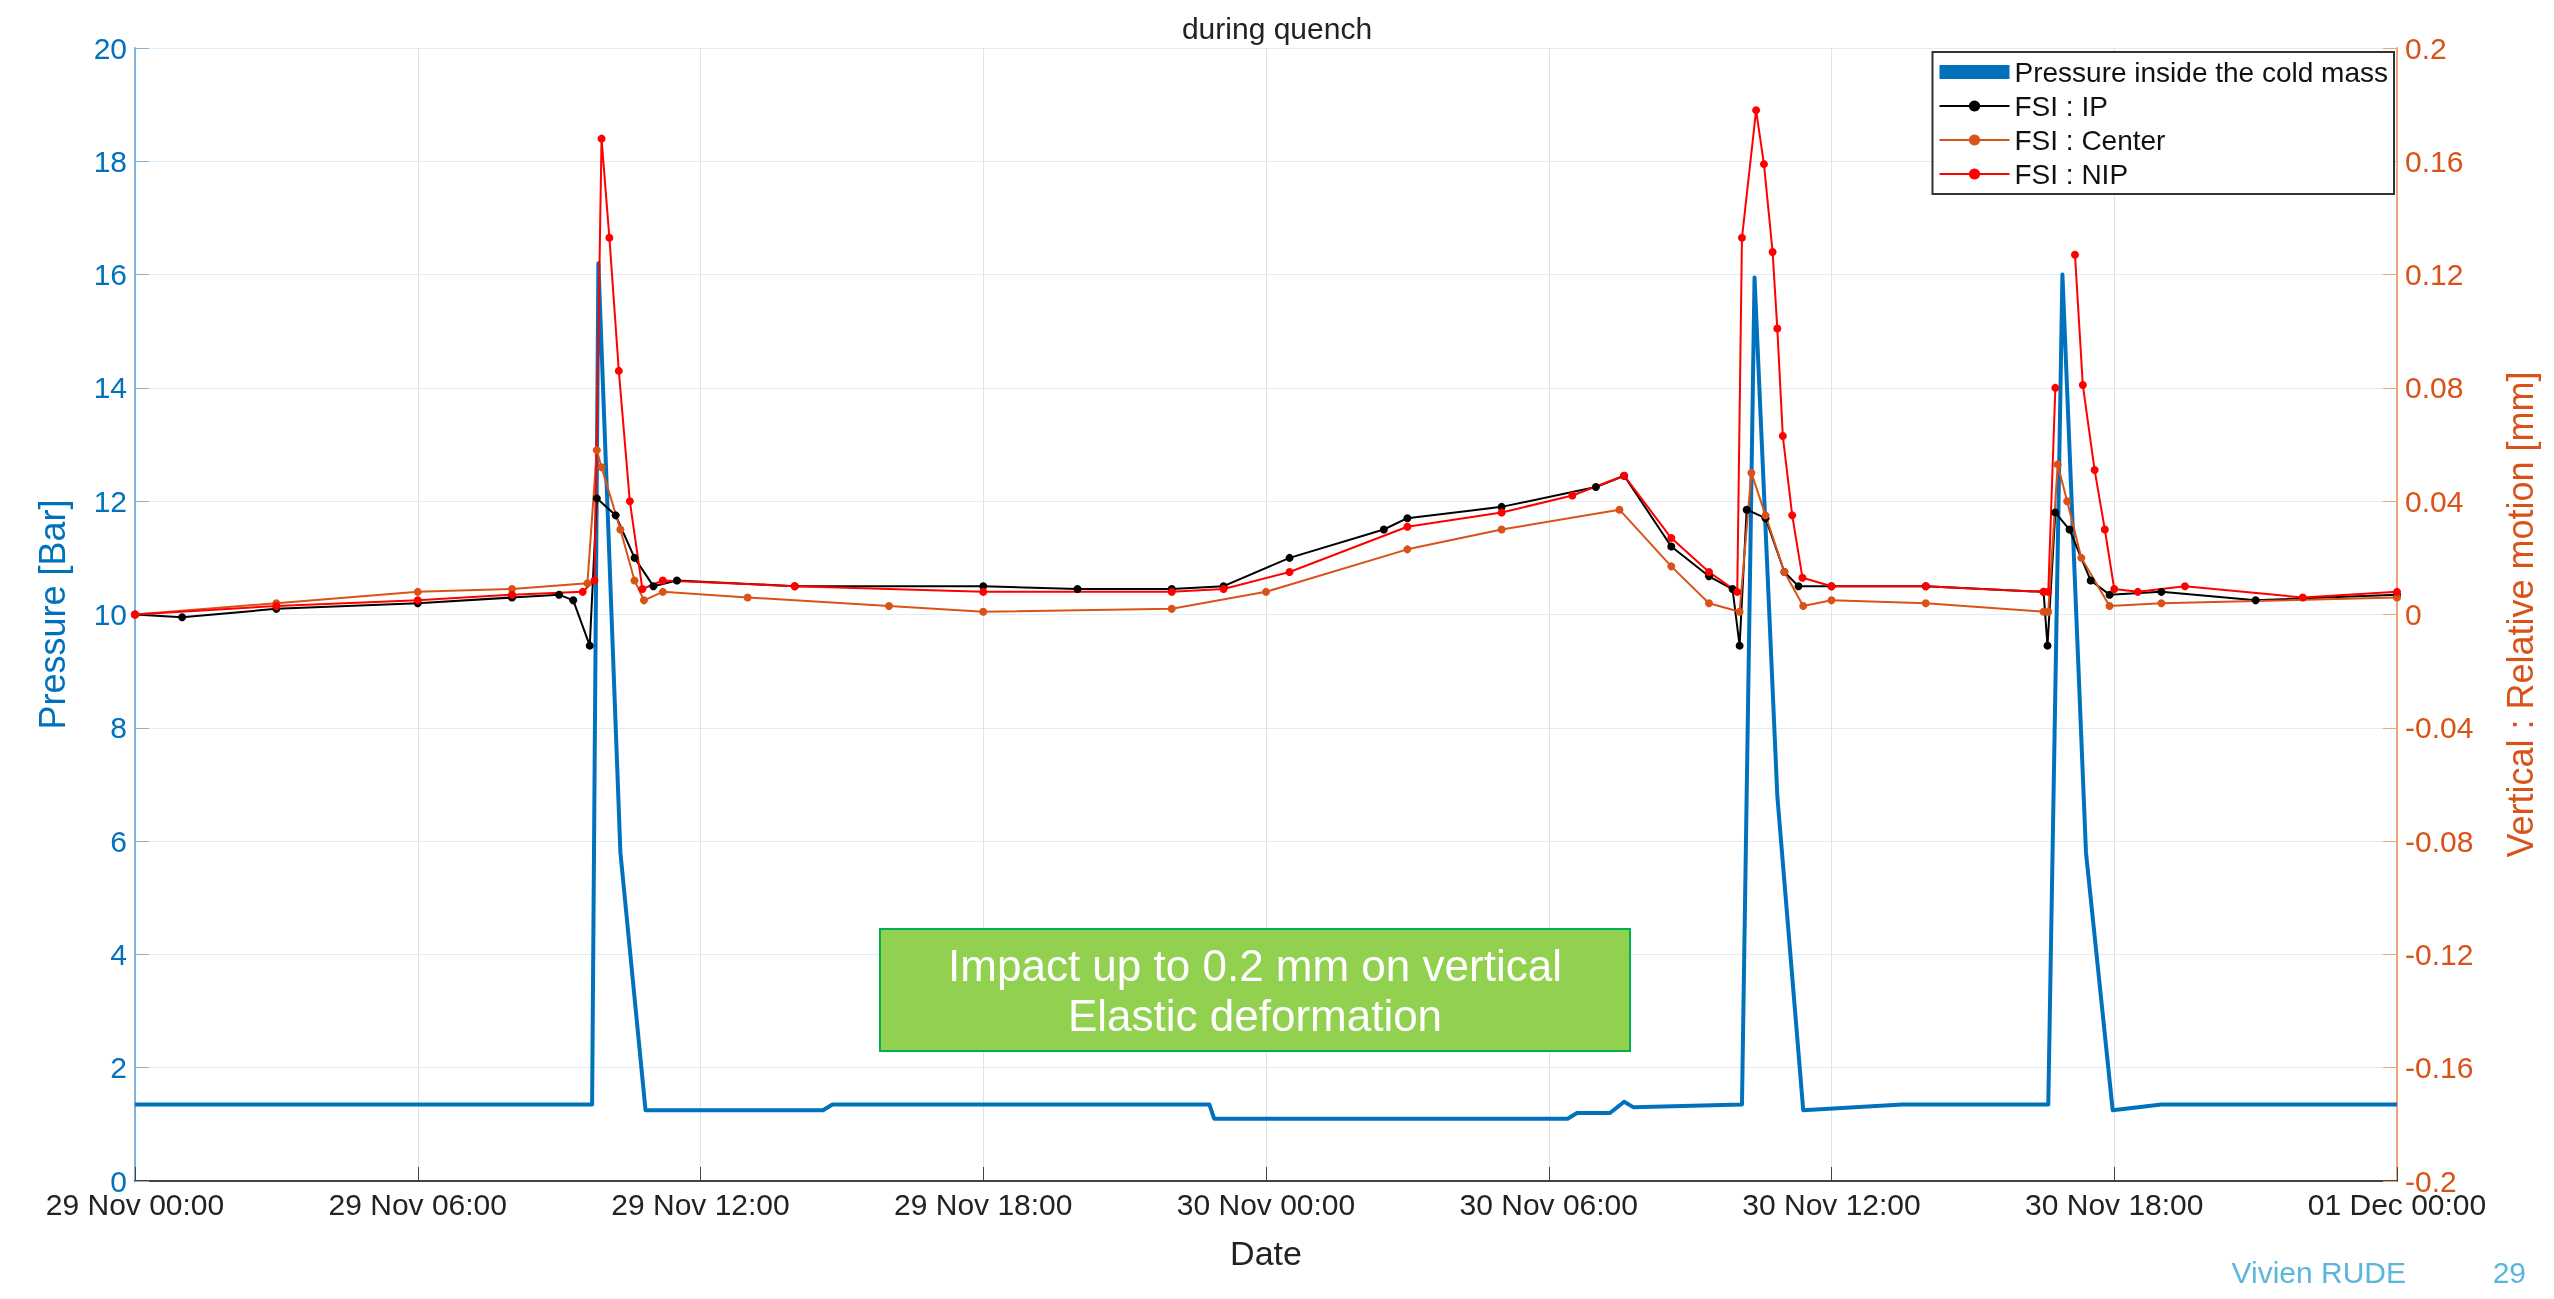 This screenshot has width=2554, height=1299. I want to click on legend-label: FSI : NIP, so click(2071, 174).